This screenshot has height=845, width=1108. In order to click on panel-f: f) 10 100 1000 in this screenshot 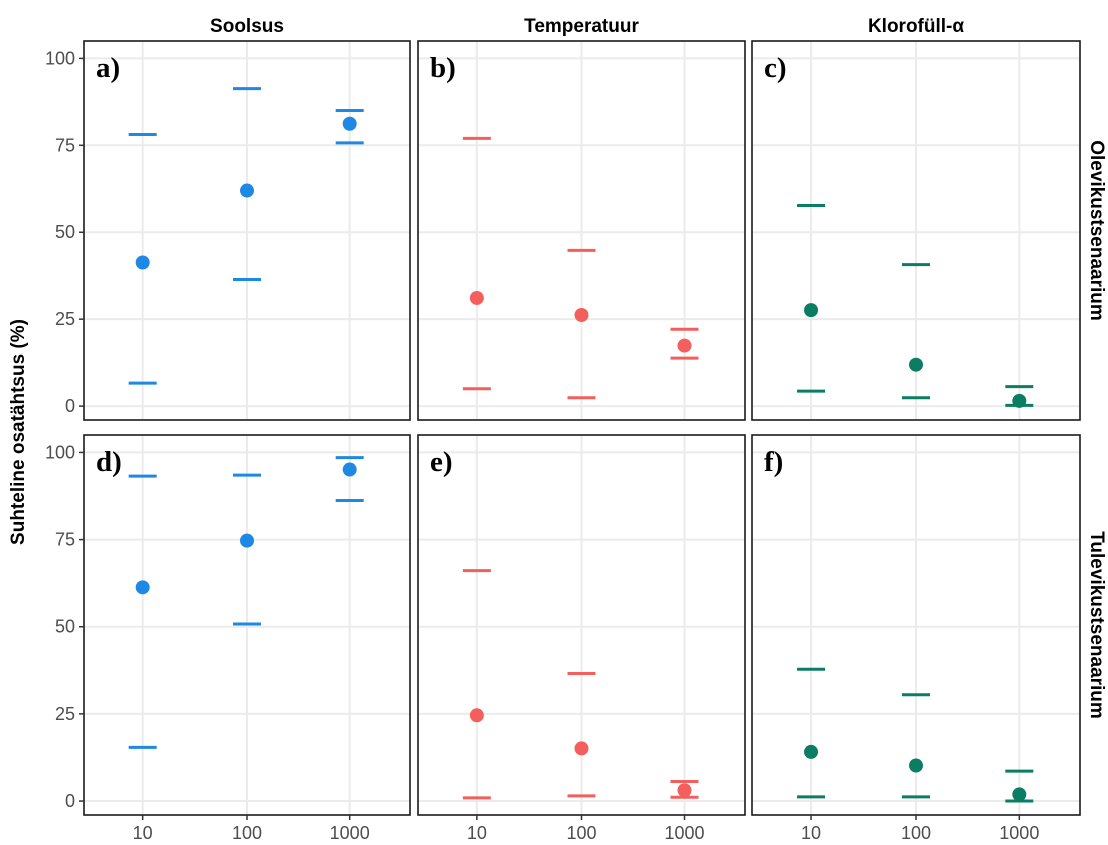, I will do `click(916, 638)`.